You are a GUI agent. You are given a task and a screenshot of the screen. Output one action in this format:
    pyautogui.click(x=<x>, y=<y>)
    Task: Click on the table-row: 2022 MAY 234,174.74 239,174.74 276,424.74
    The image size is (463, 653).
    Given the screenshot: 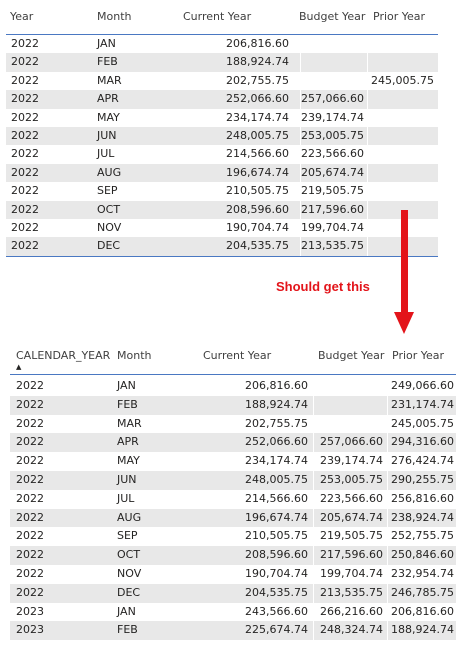 What is the action you would take?
    pyautogui.click(x=233, y=461)
    